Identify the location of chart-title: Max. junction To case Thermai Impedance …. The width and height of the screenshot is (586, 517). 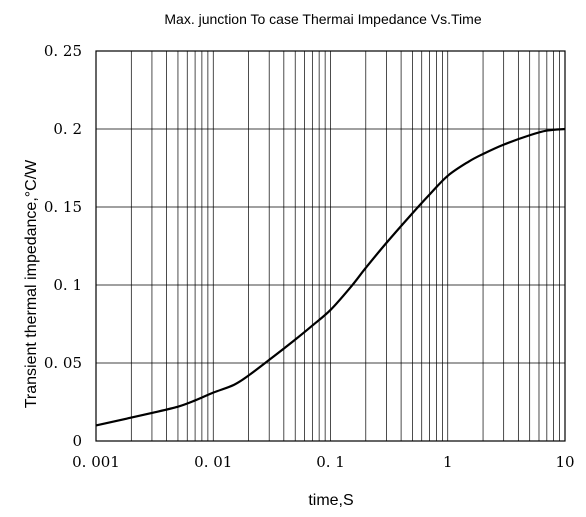
(322, 19).